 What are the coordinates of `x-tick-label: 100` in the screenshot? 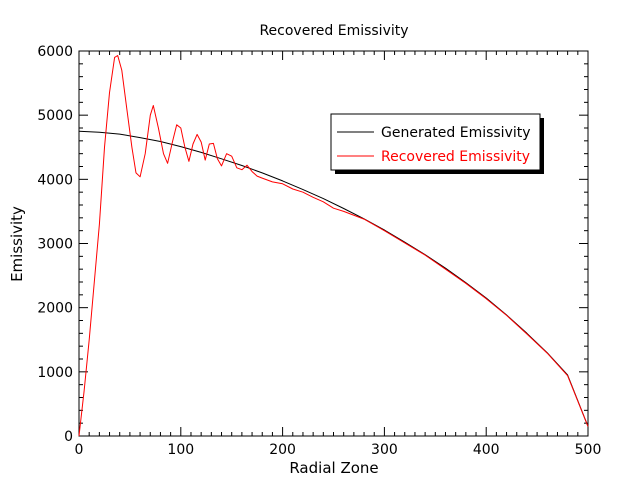 It's located at (180, 450).